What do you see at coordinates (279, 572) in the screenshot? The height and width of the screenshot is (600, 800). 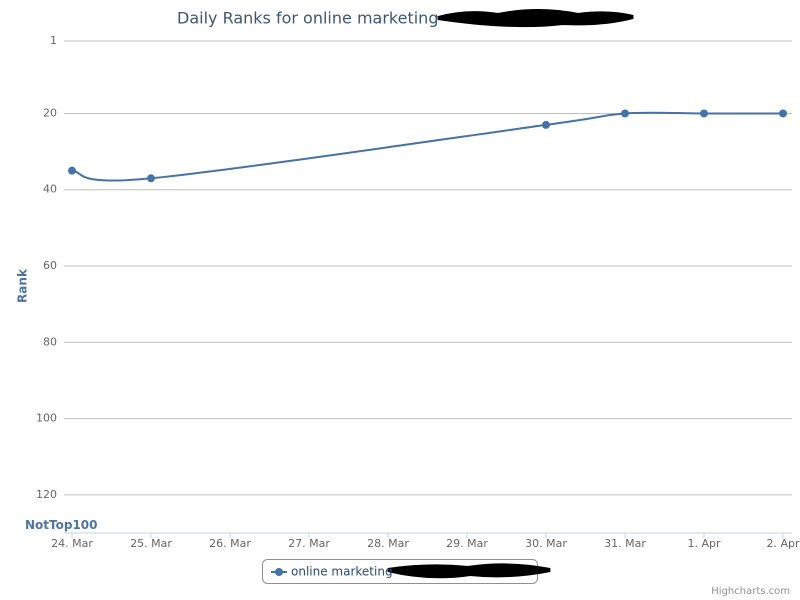 I see `legend-symbol` at bounding box center [279, 572].